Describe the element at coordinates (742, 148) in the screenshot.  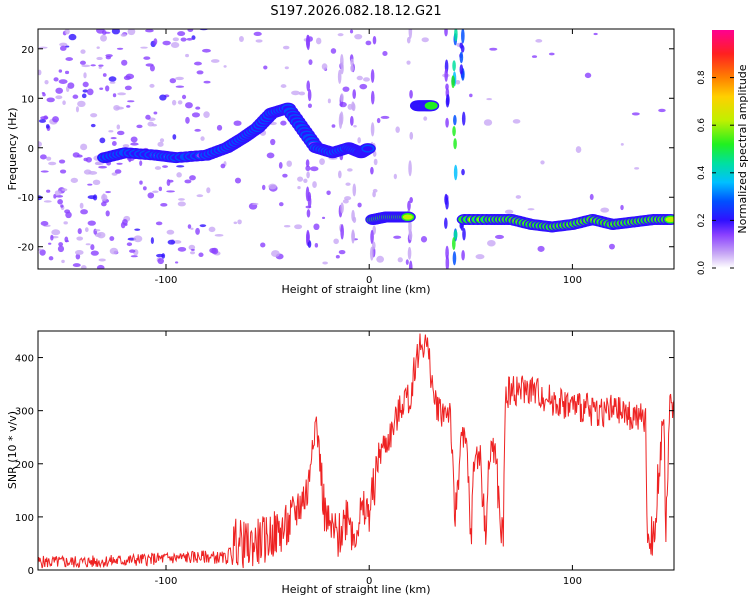
I see `colorbar-label: Normalized spectral amplitude` at that location.